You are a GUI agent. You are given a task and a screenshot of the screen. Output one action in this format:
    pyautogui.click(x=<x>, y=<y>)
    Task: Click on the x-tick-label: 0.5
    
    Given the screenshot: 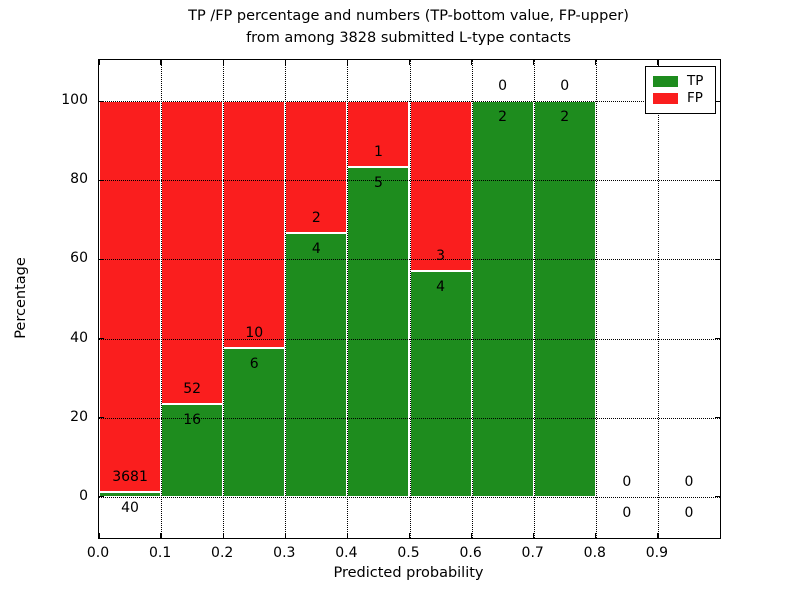 What is the action you would take?
    pyautogui.click(x=408, y=553)
    